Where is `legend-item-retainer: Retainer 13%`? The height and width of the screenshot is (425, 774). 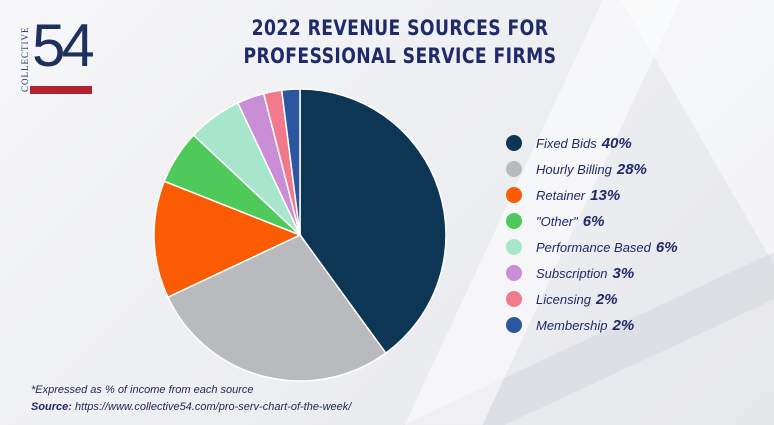 legend-item-retainer: Retainer 13% is located at coordinates (636, 195).